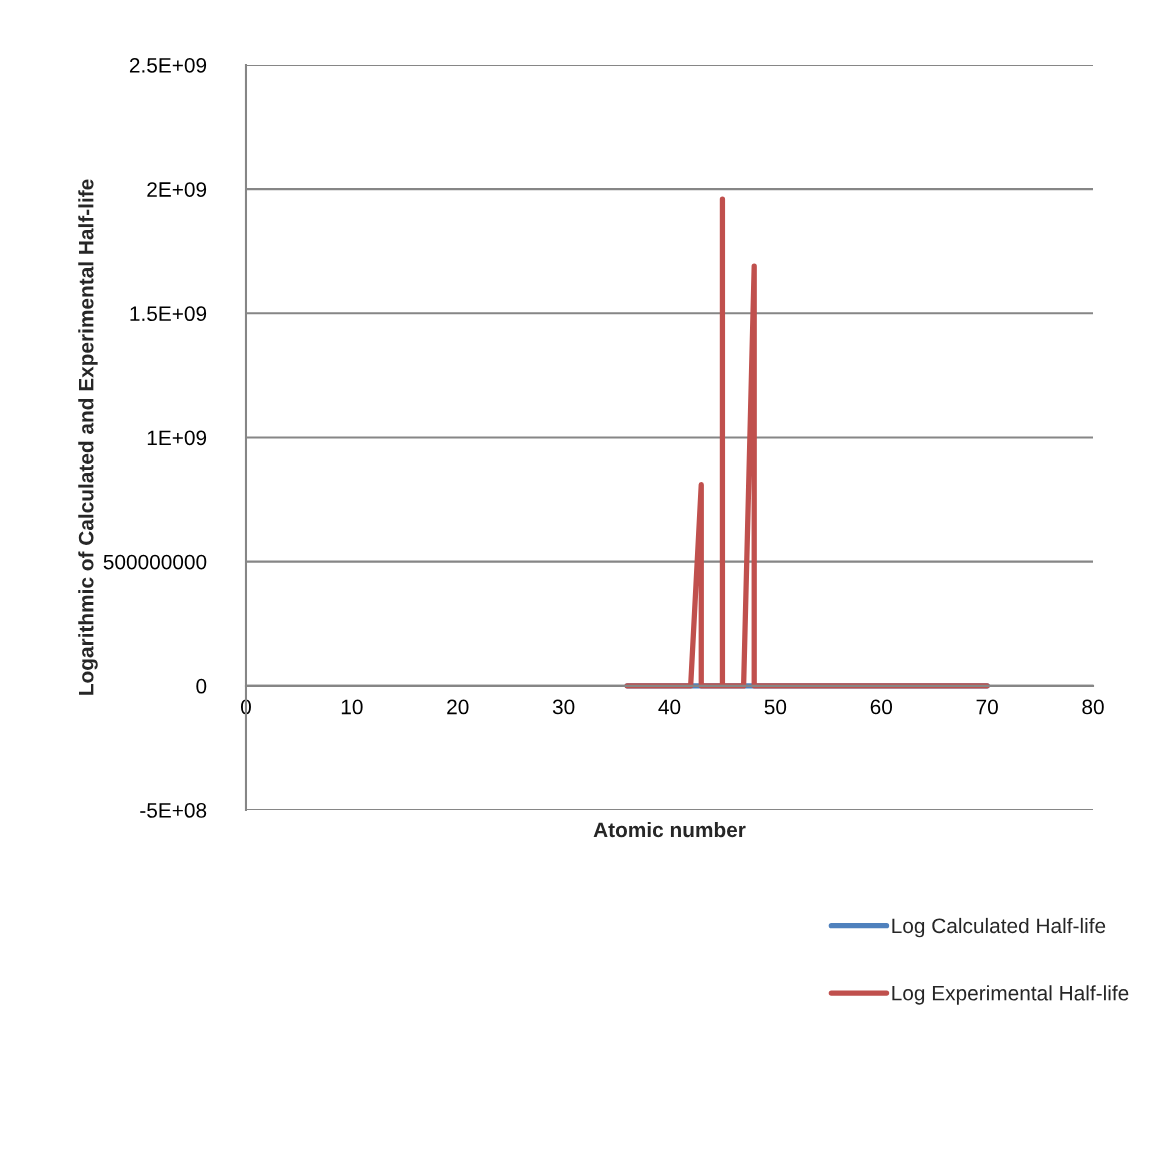 Image resolution: width=1157 pixels, height=1156 pixels. What do you see at coordinates (168, 314) in the screenshot?
I see `y-tick-label: 1.5E+09` at bounding box center [168, 314].